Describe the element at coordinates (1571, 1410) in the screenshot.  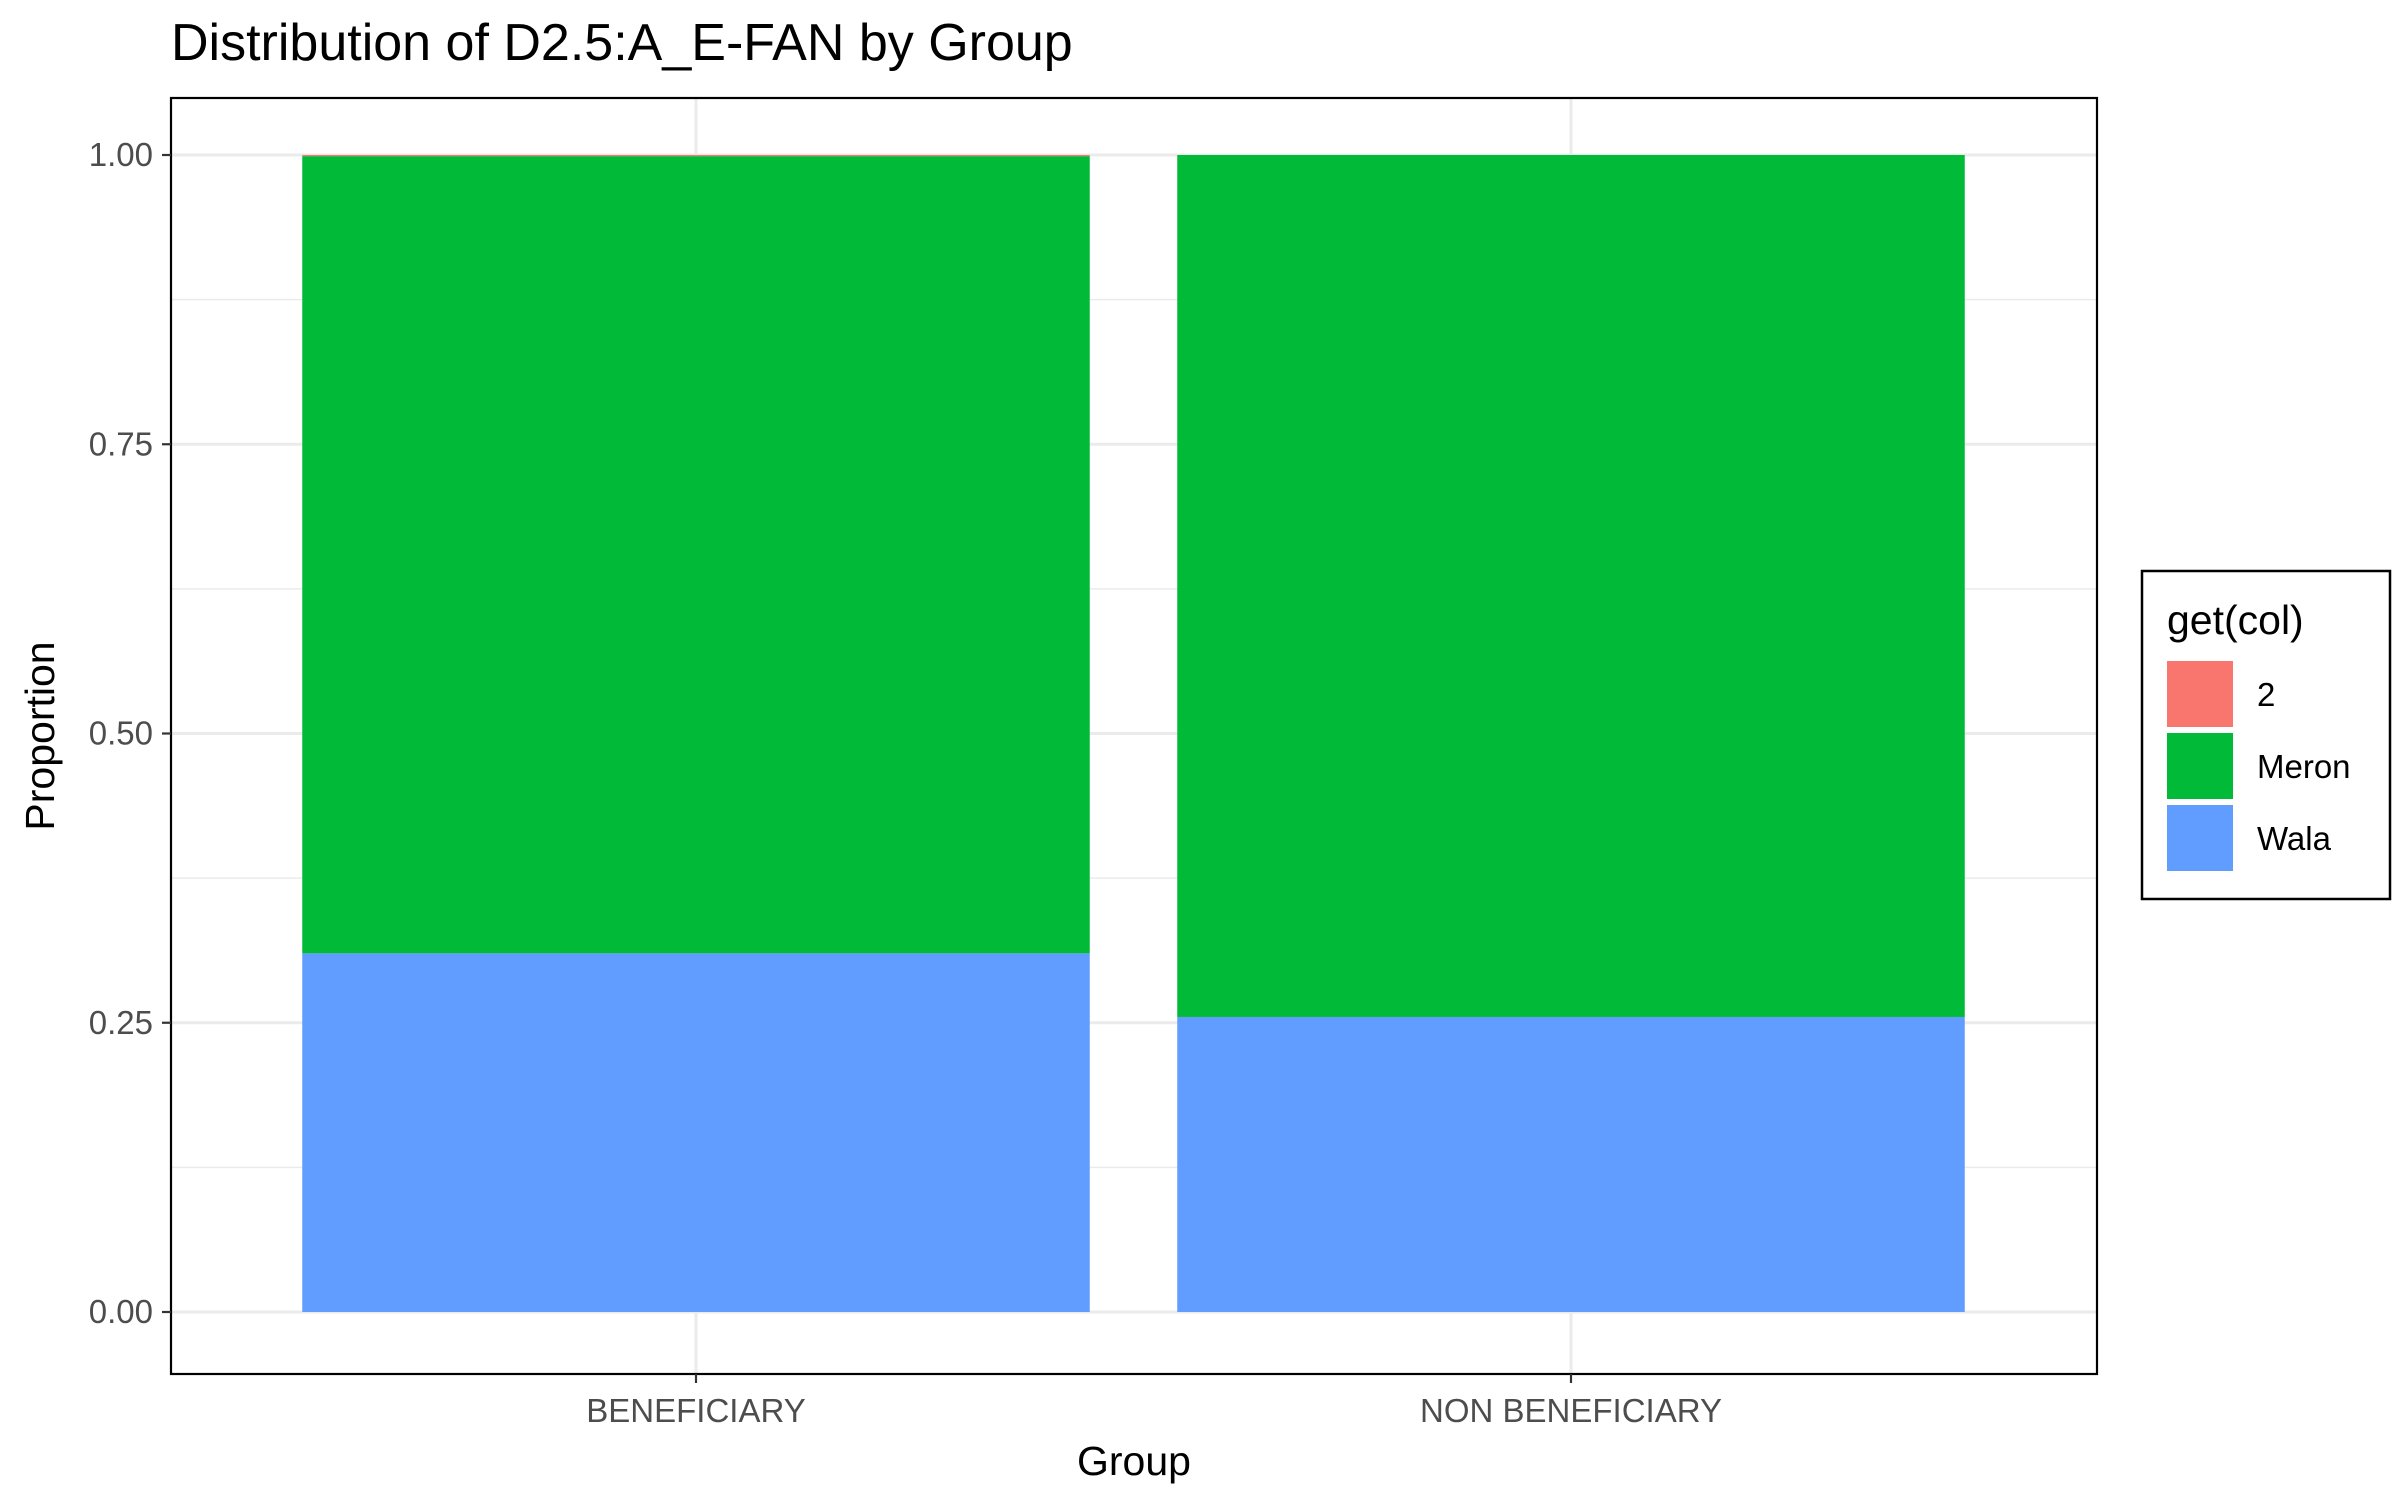
I see `x-tick-label: NON BENEFICIARY` at that location.